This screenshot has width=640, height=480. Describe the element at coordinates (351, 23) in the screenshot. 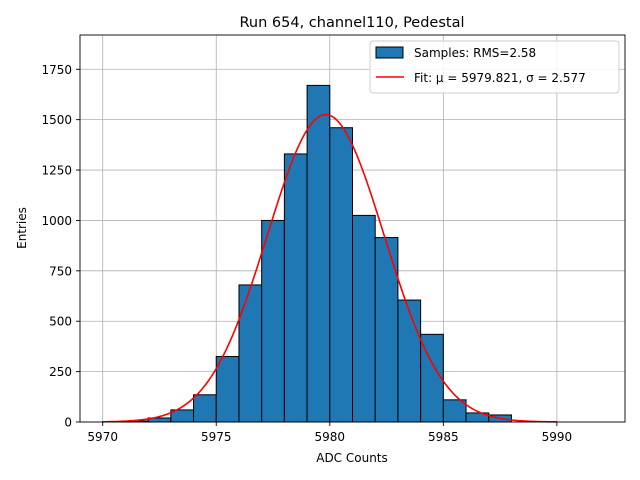

I see `chart-title: Run 654, channel110, Pedestal` at that location.